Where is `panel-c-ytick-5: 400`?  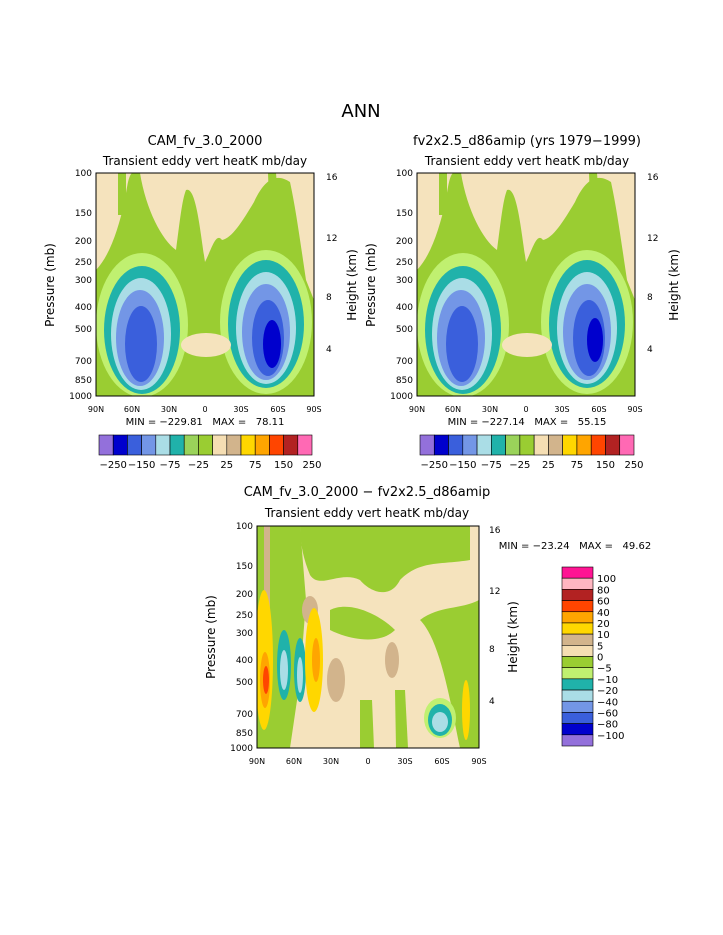
panel-c-ytick-5: 400 is located at coordinates (244, 661).